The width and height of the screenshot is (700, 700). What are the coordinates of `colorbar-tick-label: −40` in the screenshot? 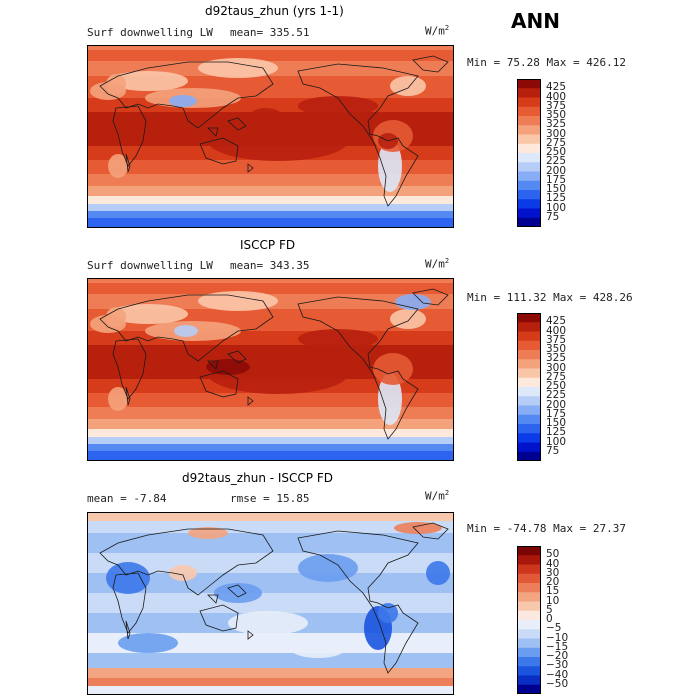 It's located at (557, 674).